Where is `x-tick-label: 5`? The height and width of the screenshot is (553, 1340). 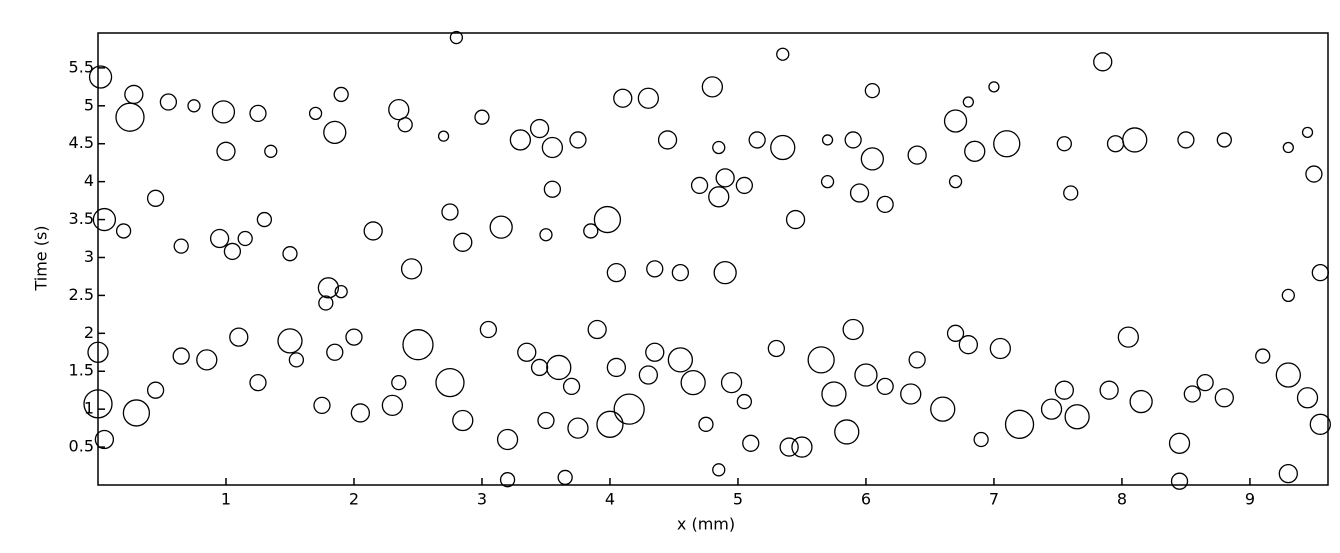 x-tick-label: 5 is located at coordinates (738, 499).